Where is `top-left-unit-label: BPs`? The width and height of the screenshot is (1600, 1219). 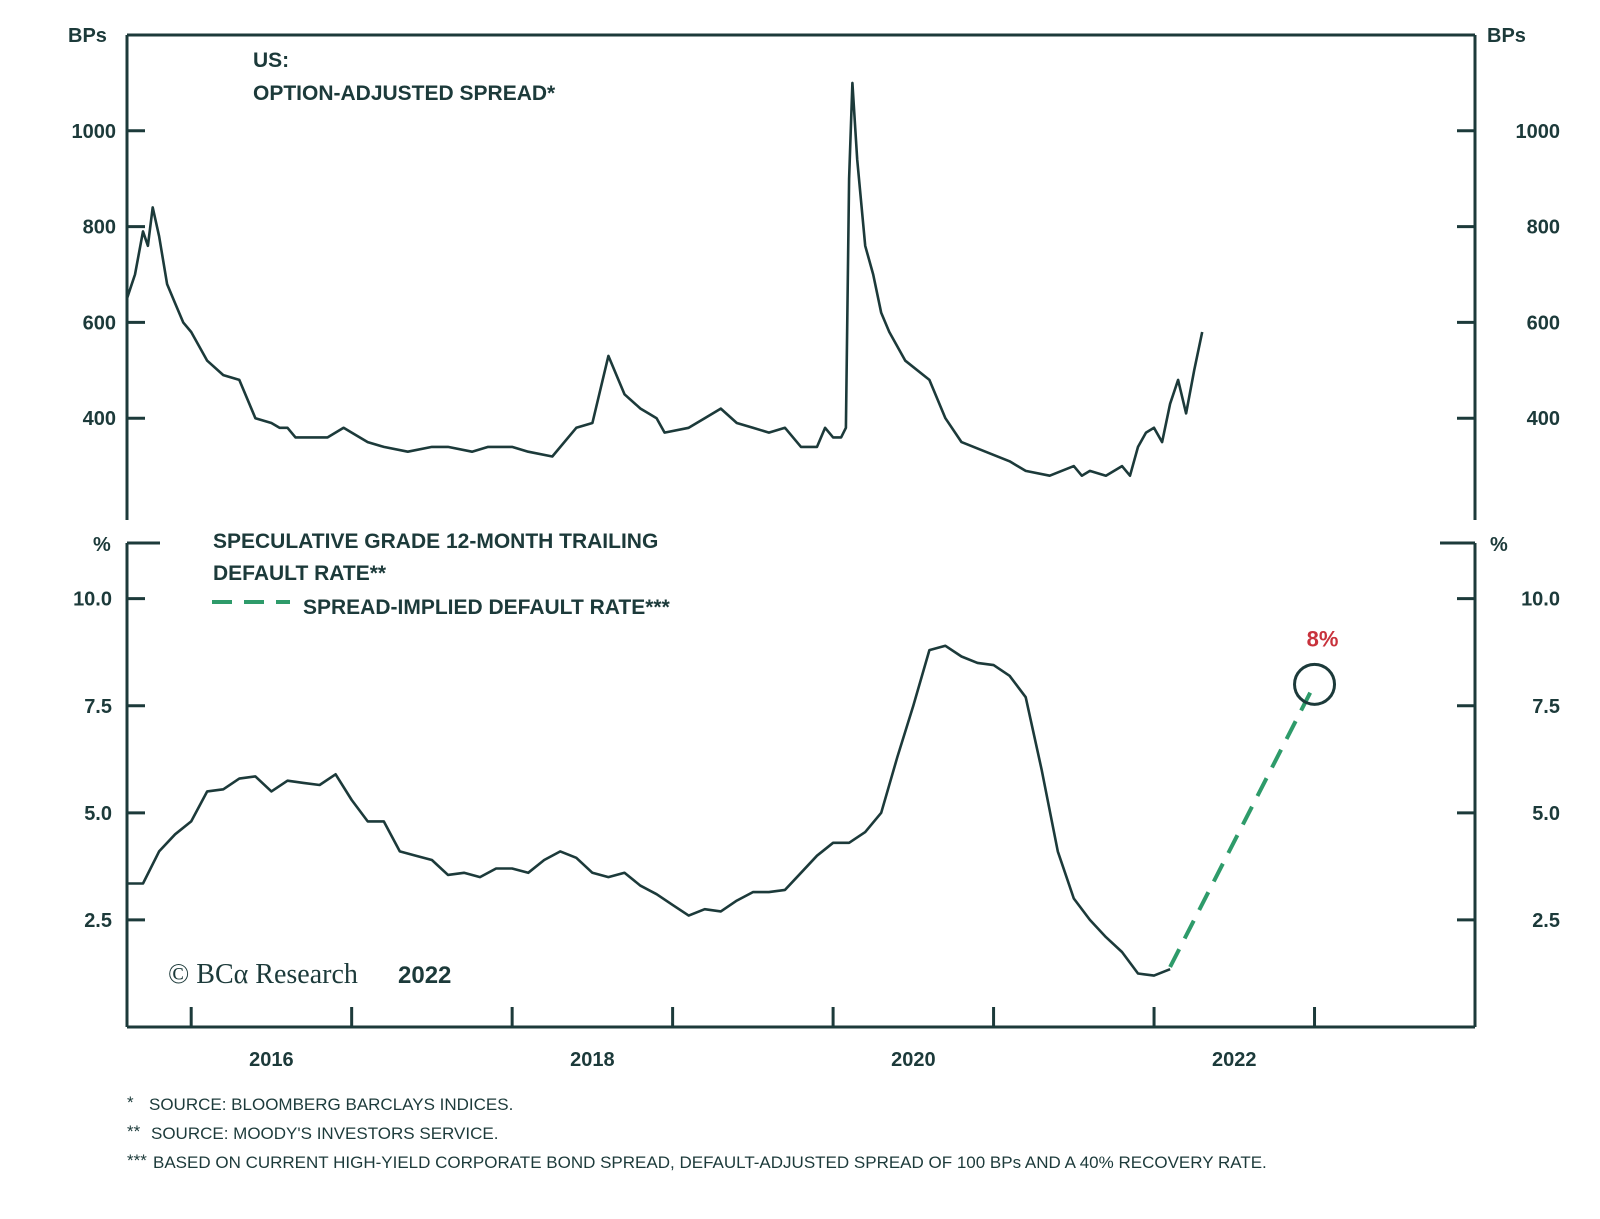 top-left-unit-label: BPs is located at coordinates (87, 36).